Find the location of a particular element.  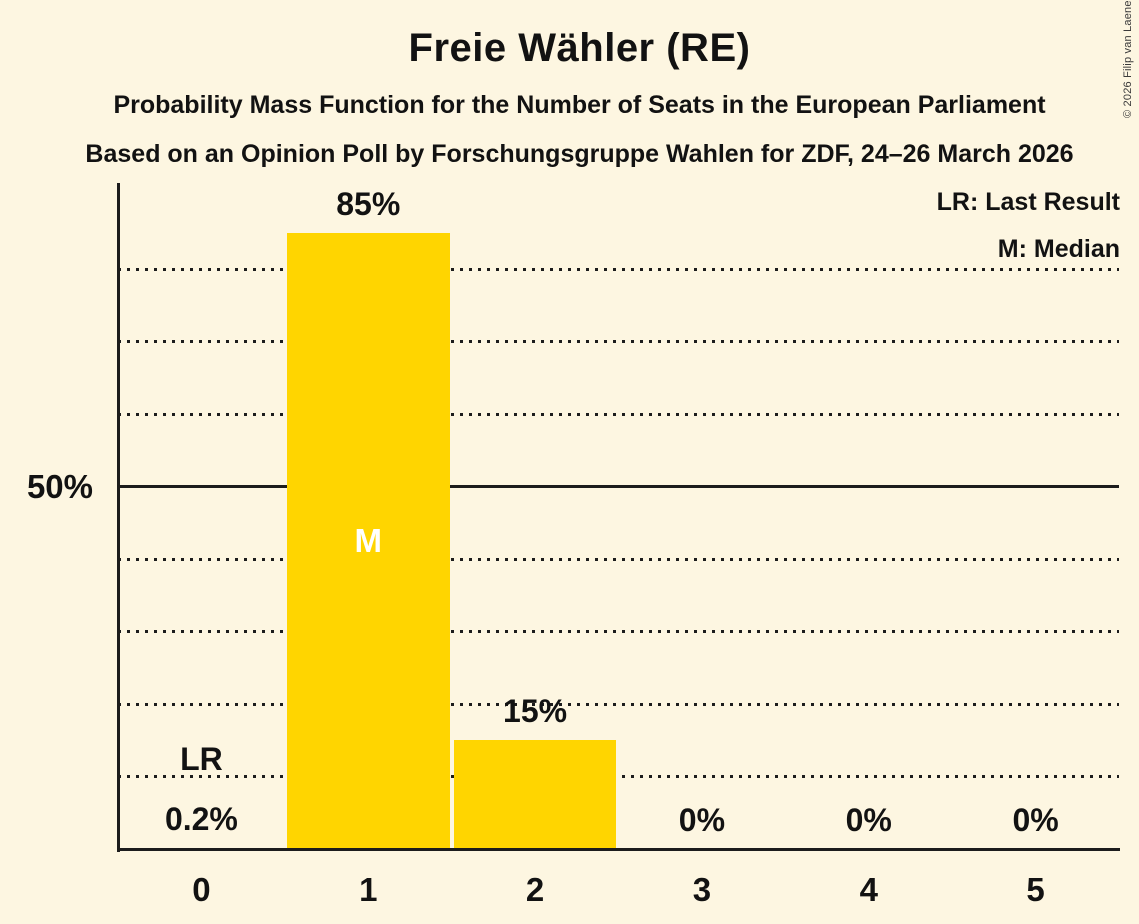

gridline-80pct is located at coordinates (618, 269).